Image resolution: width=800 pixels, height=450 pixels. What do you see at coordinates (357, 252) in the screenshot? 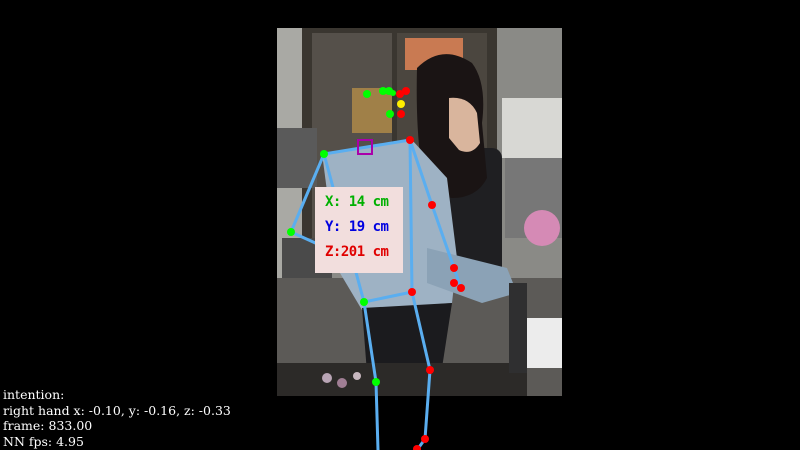
I see `coordinate-z-label: Z:201 cm` at bounding box center [357, 252].